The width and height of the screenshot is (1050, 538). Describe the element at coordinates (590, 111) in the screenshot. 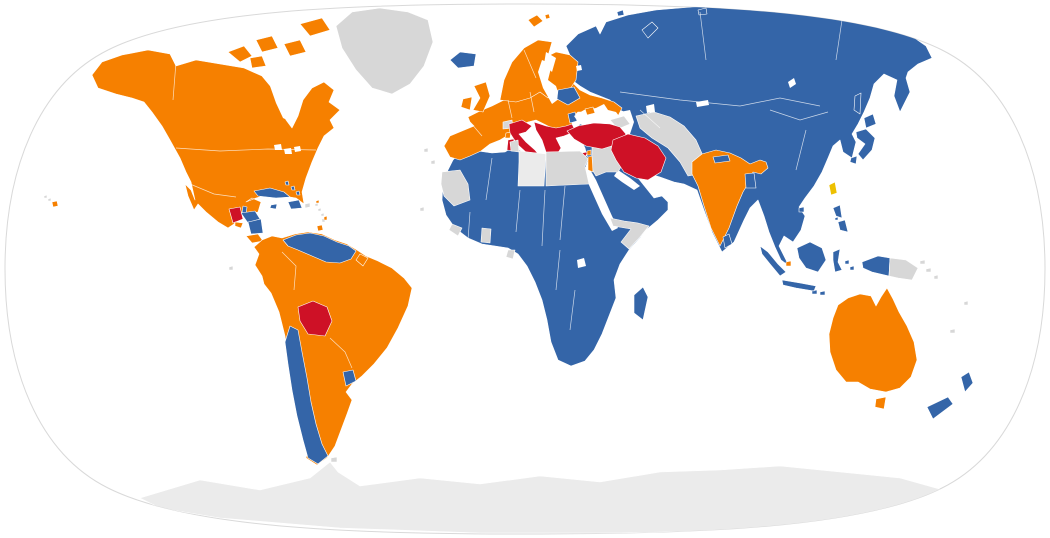

I see `region-crimea` at that location.